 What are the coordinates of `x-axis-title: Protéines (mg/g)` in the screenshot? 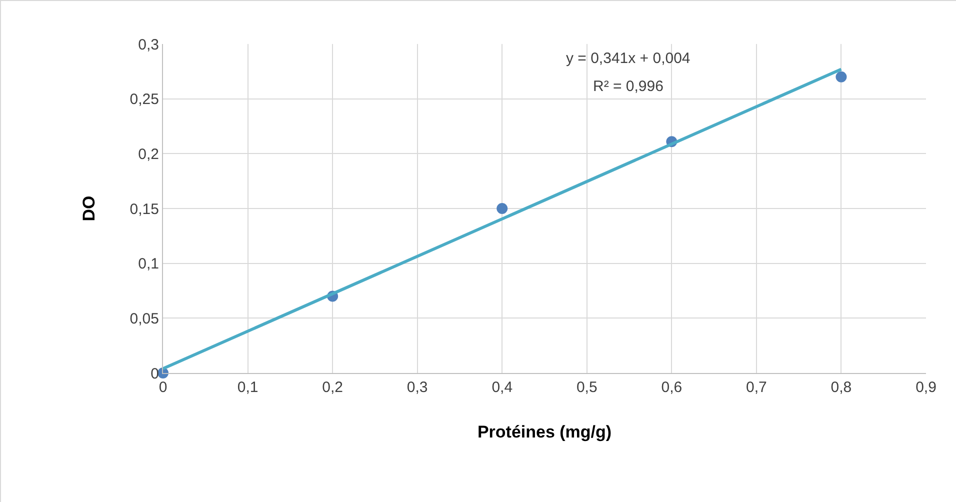 It's located at (544, 432).